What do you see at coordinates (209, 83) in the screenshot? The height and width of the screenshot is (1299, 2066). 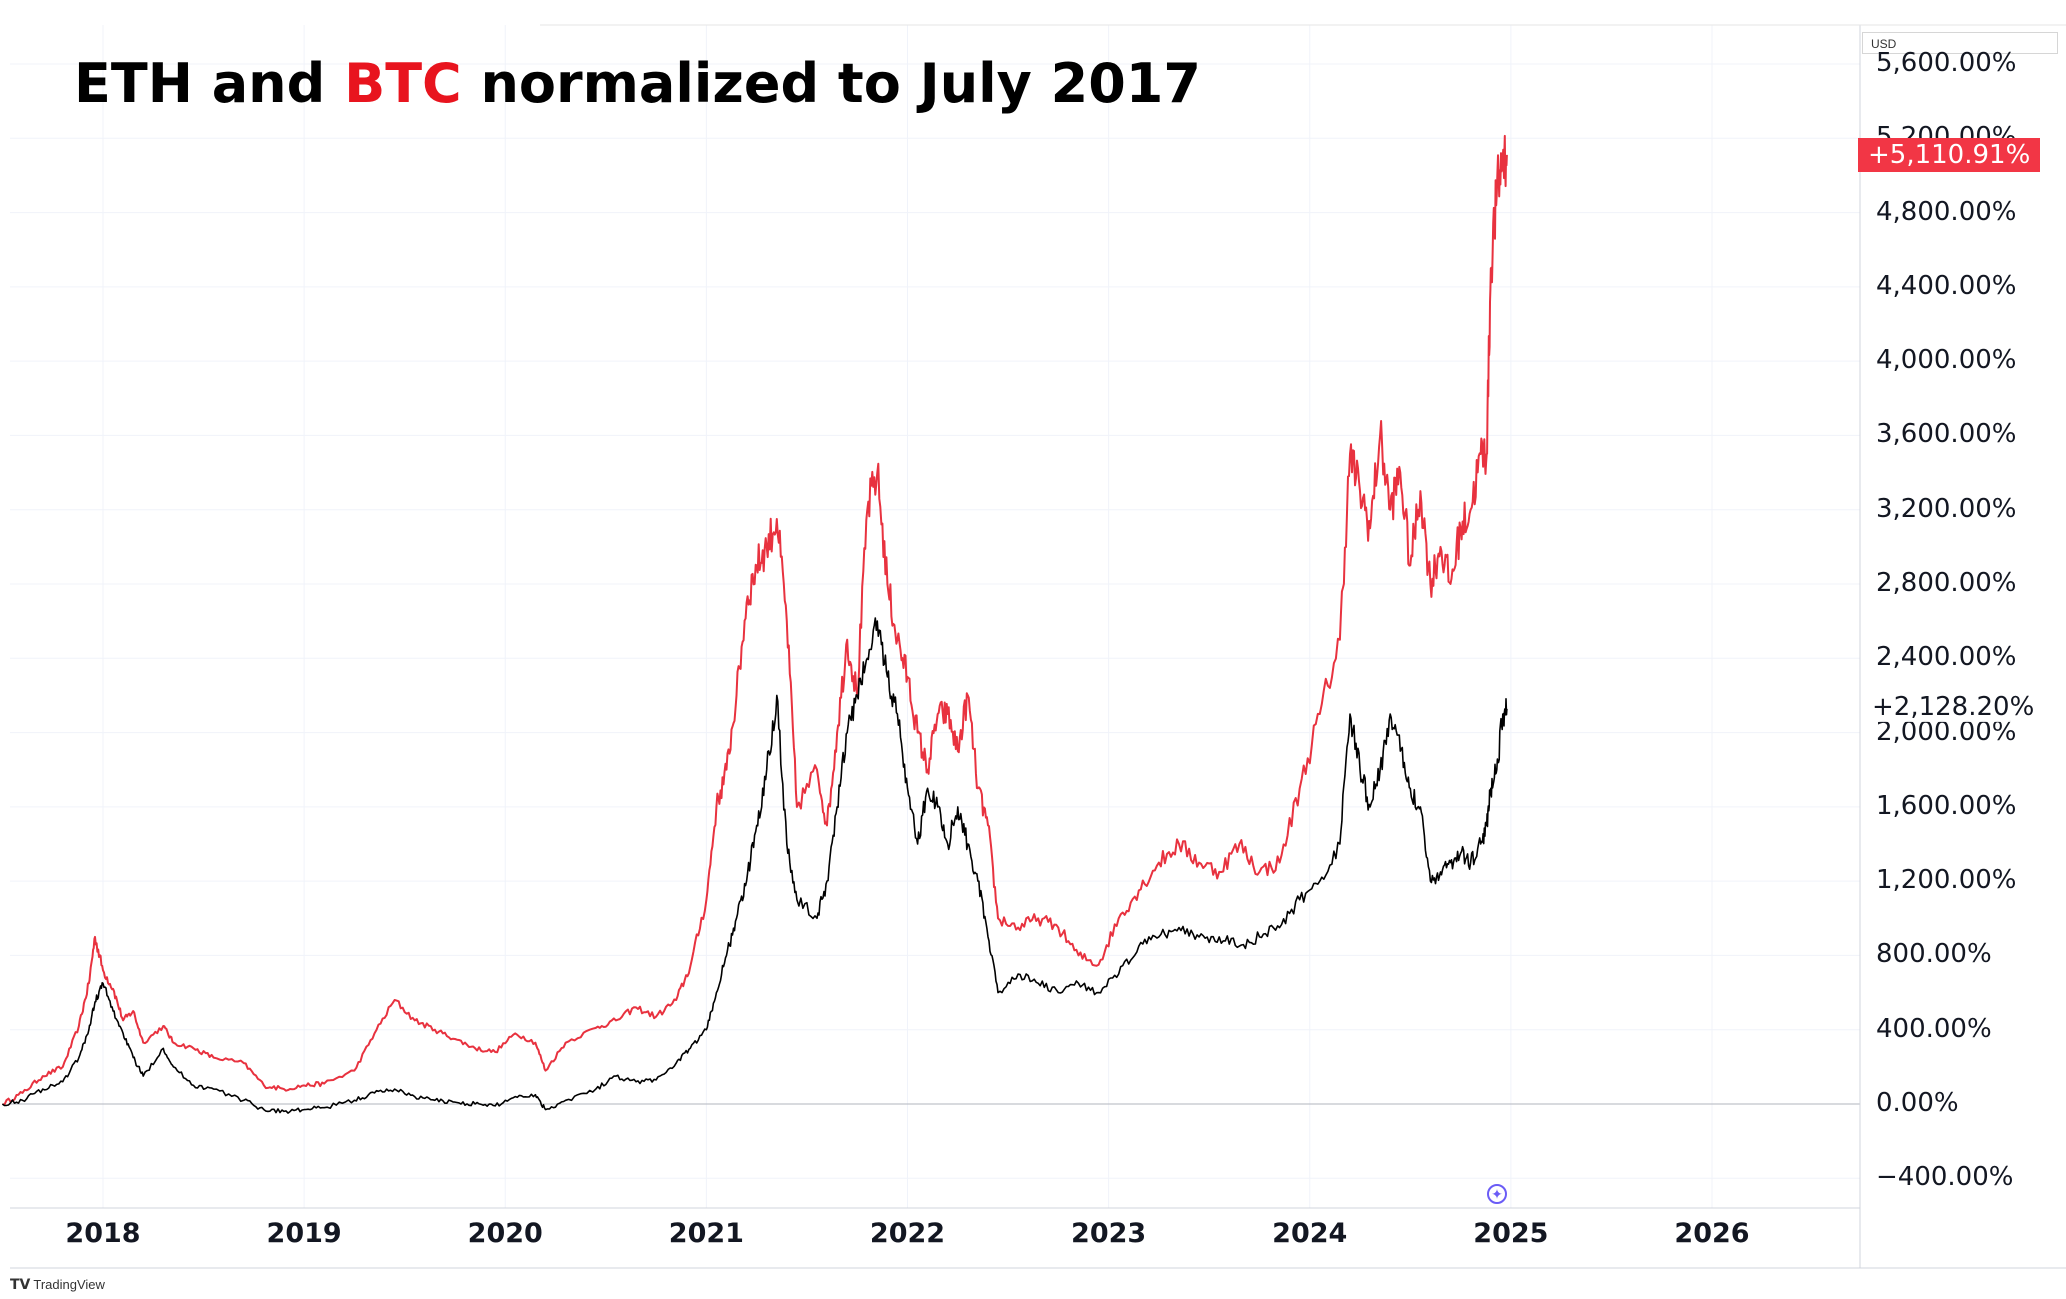 I see `title-part-eth: ETH and` at bounding box center [209, 83].